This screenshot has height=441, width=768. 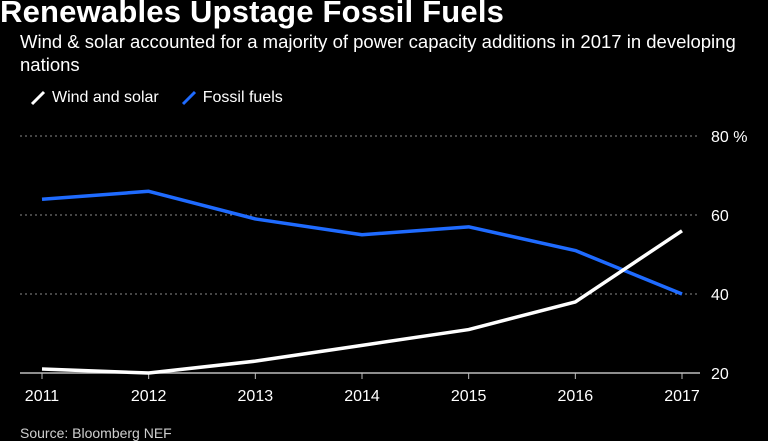 What do you see at coordinates (469, 396) in the screenshot?
I see `x-tick-label: 2015` at bounding box center [469, 396].